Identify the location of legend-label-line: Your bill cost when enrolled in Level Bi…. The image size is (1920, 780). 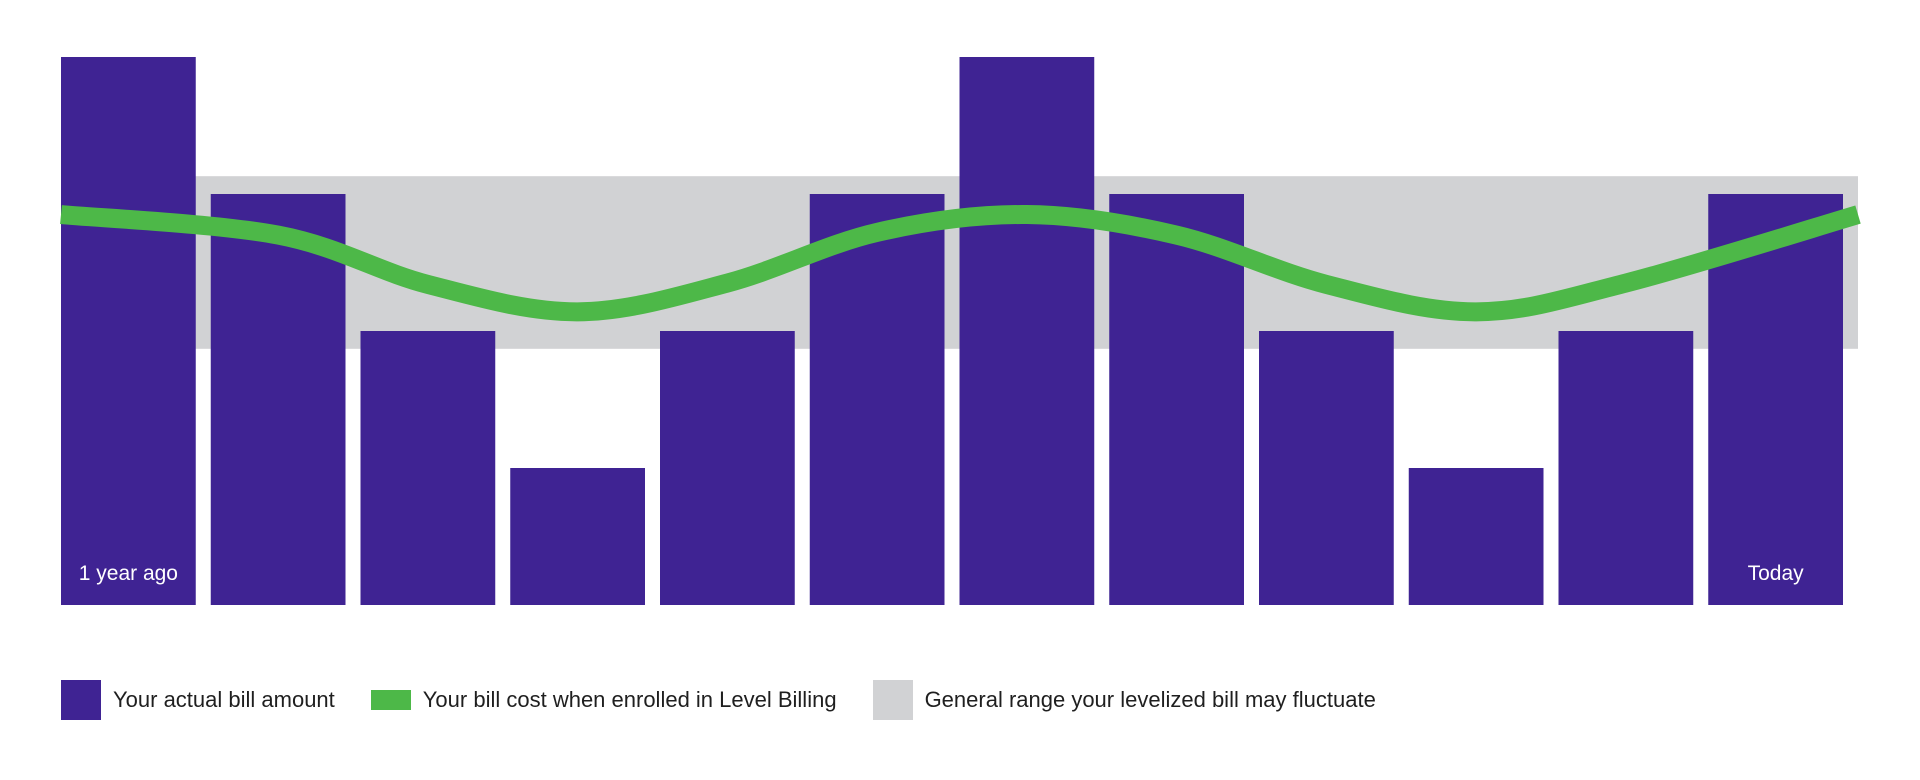
(629, 699).